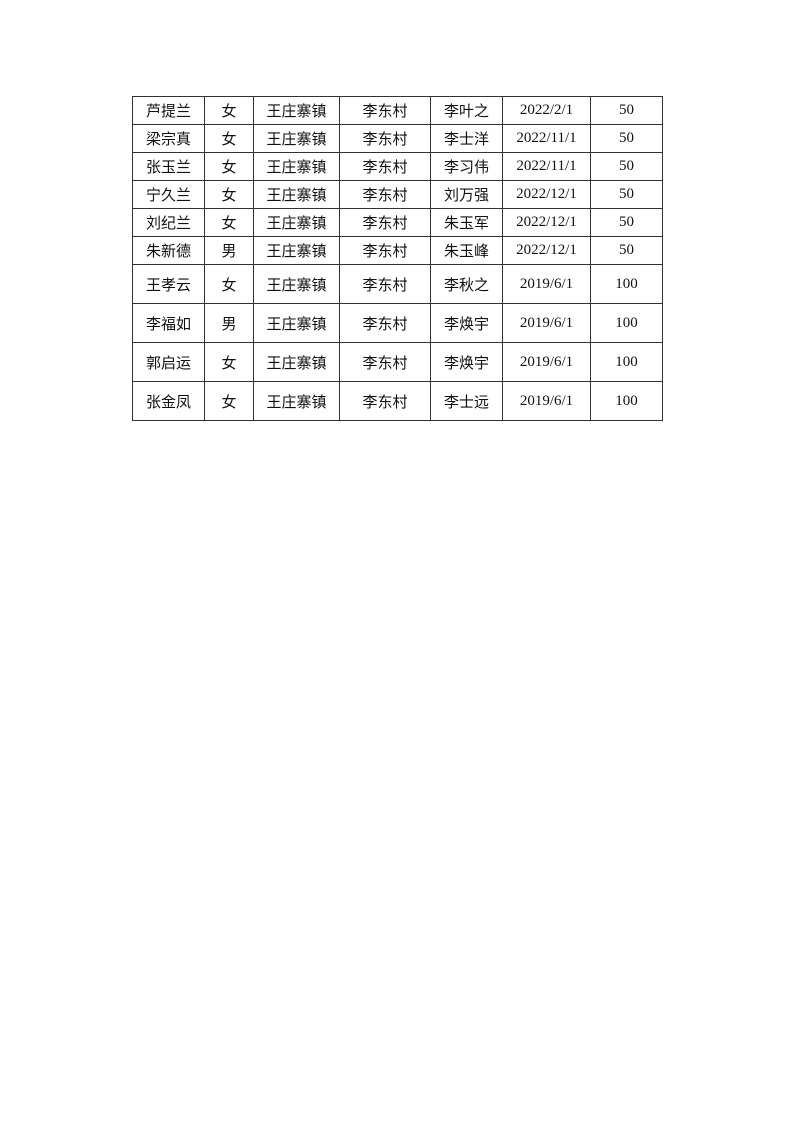 This screenshot has height=1122, width=793. What do you see at coordinates (168, 194) in the screenshot?
I see `cell-name: 宁久兰` at bounding box center [168, 194].